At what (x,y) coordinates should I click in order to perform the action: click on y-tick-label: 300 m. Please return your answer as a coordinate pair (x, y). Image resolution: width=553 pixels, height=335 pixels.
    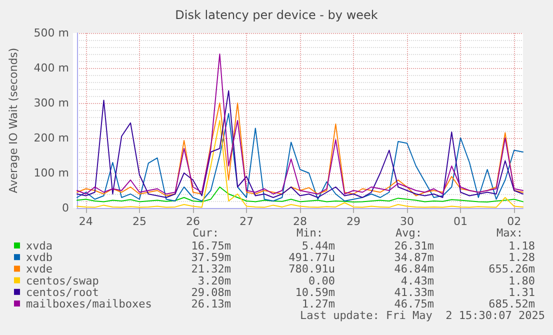
    Looking at the image, I should click on (51, 103).